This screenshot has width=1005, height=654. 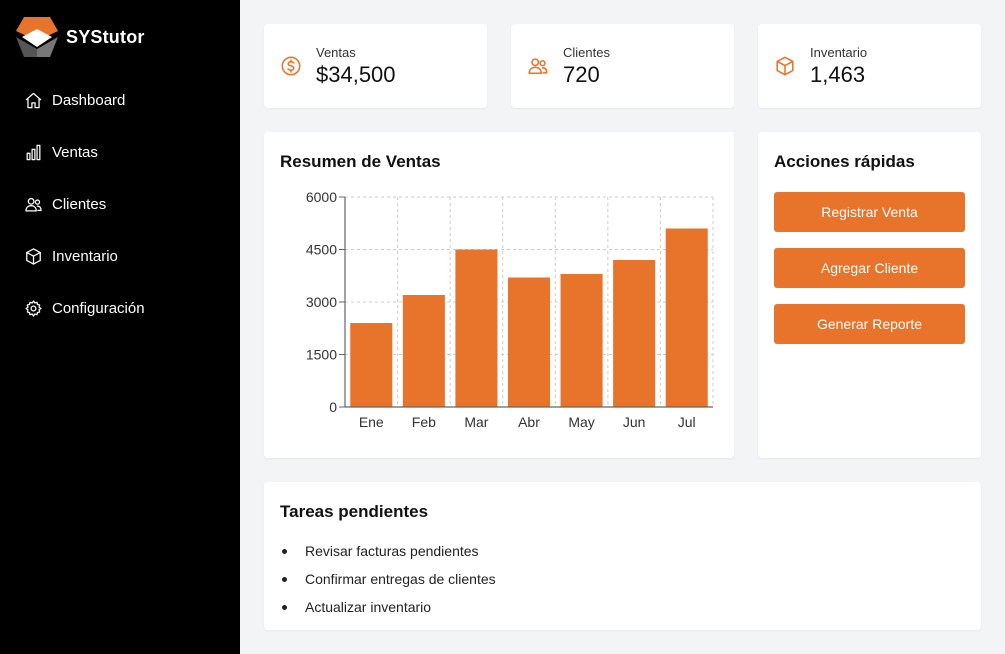 What do you see at coordinates (321, 302) in the screenshot?
I see `y-tick-label: 3000` at bounding box center [321, 302].